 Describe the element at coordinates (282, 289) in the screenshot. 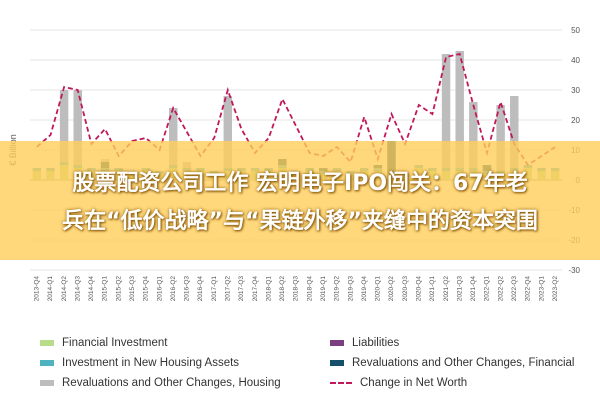

I see `x-tick-label: 2018-Q2` at that location.